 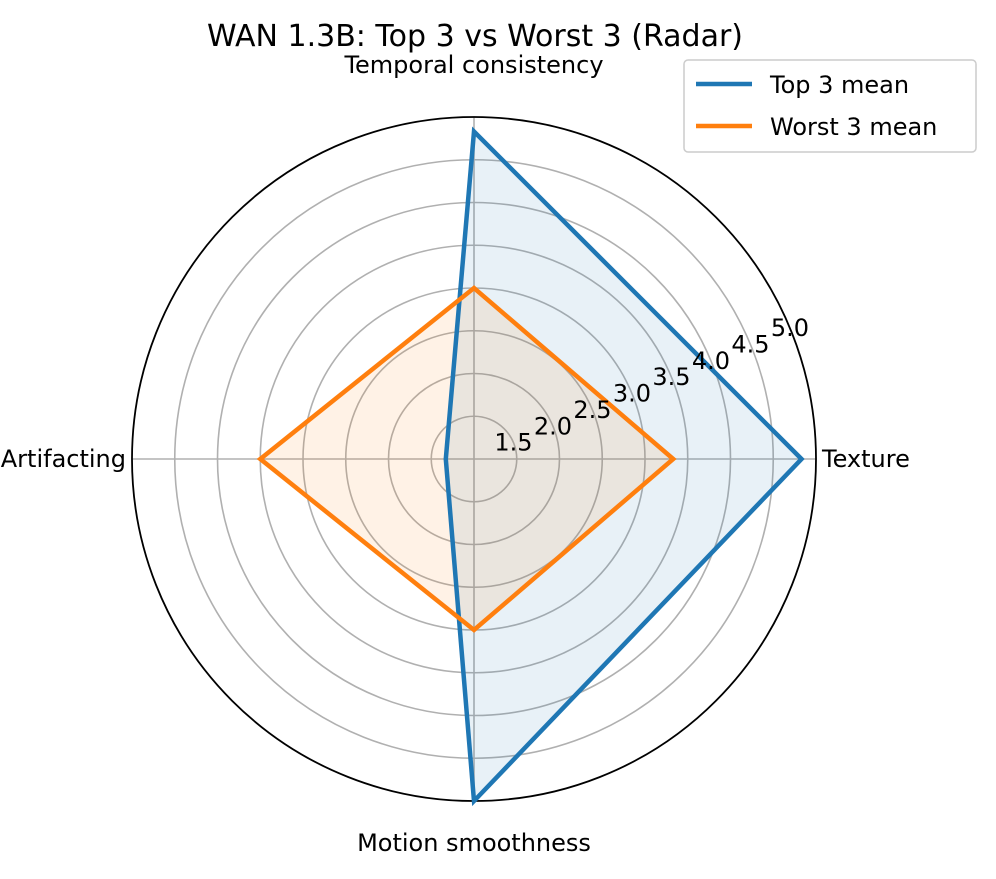 I want to click on radial-tick-labels: 1.52.02.53.03.54.04.55.0, so click(x=651, y=385).